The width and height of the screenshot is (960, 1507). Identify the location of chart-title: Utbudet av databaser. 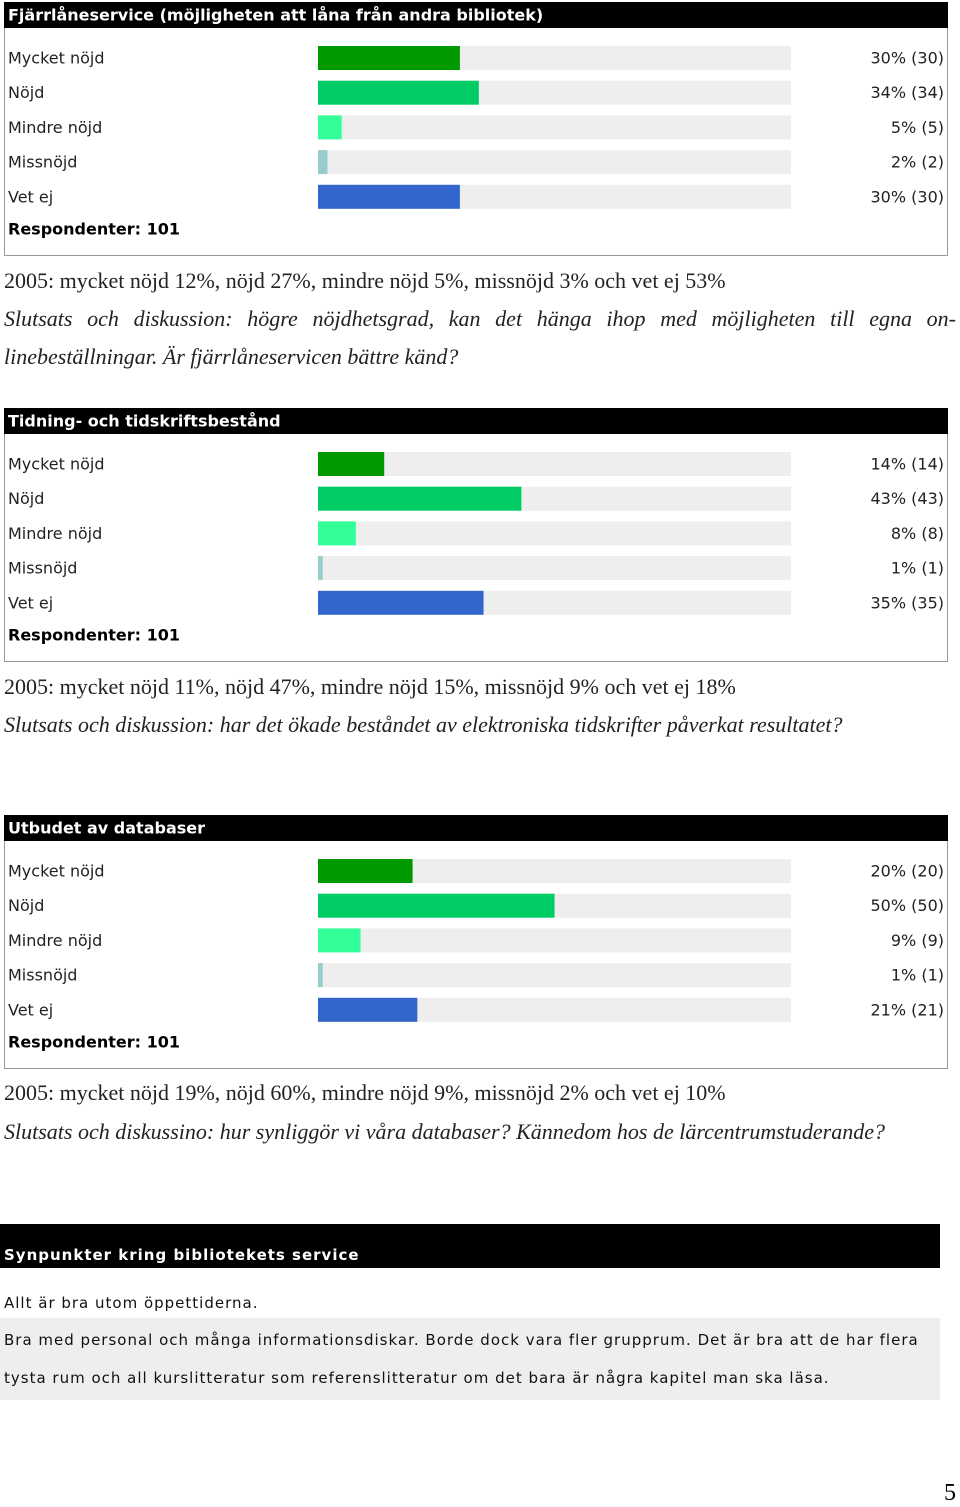
(106, 828).